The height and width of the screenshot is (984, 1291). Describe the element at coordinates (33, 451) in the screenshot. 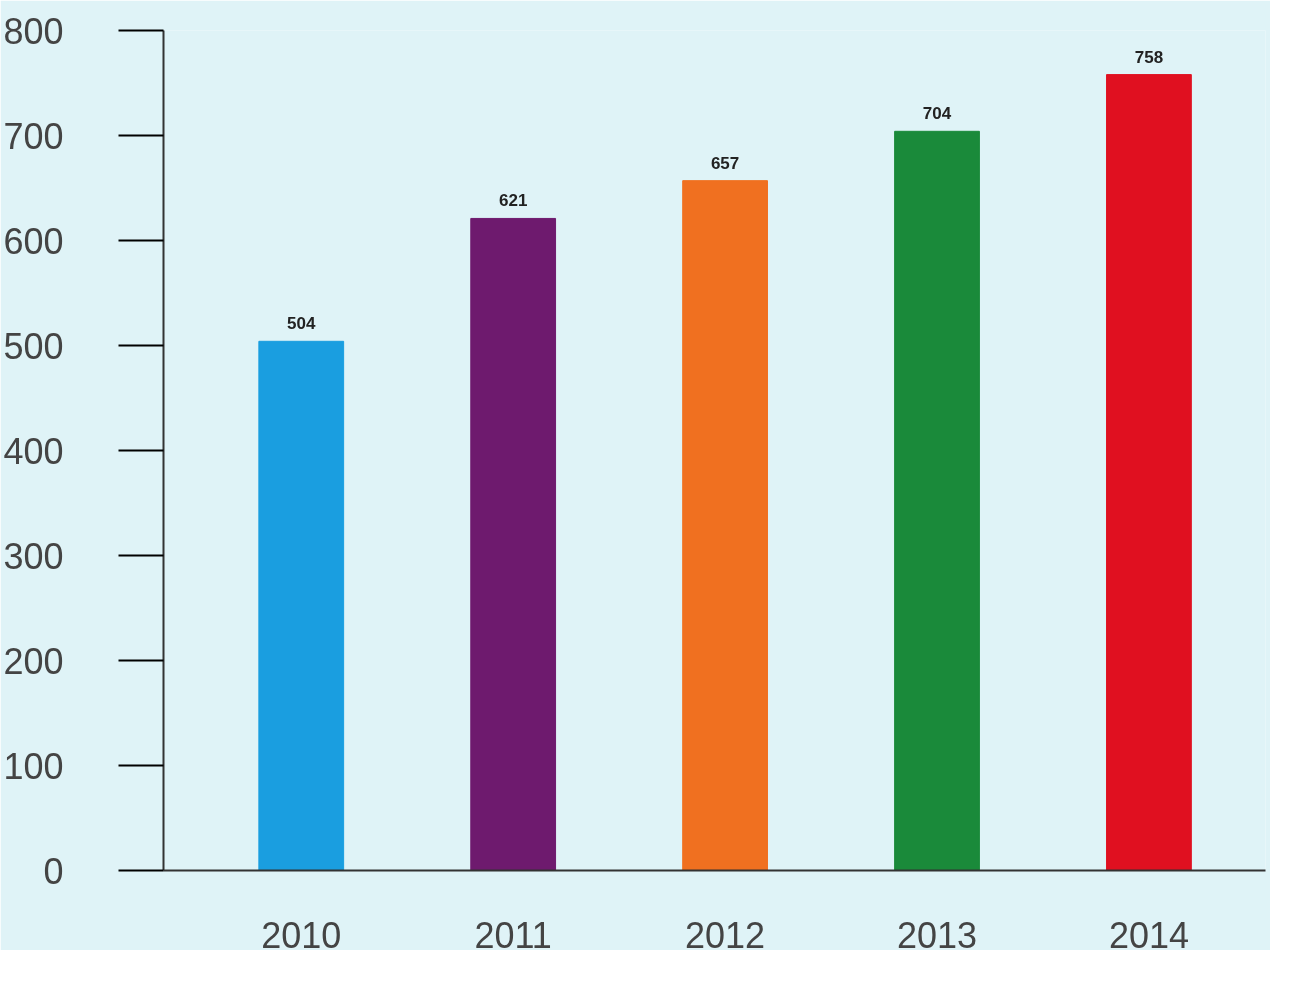

I see `y-tick-label: 400` at that location.